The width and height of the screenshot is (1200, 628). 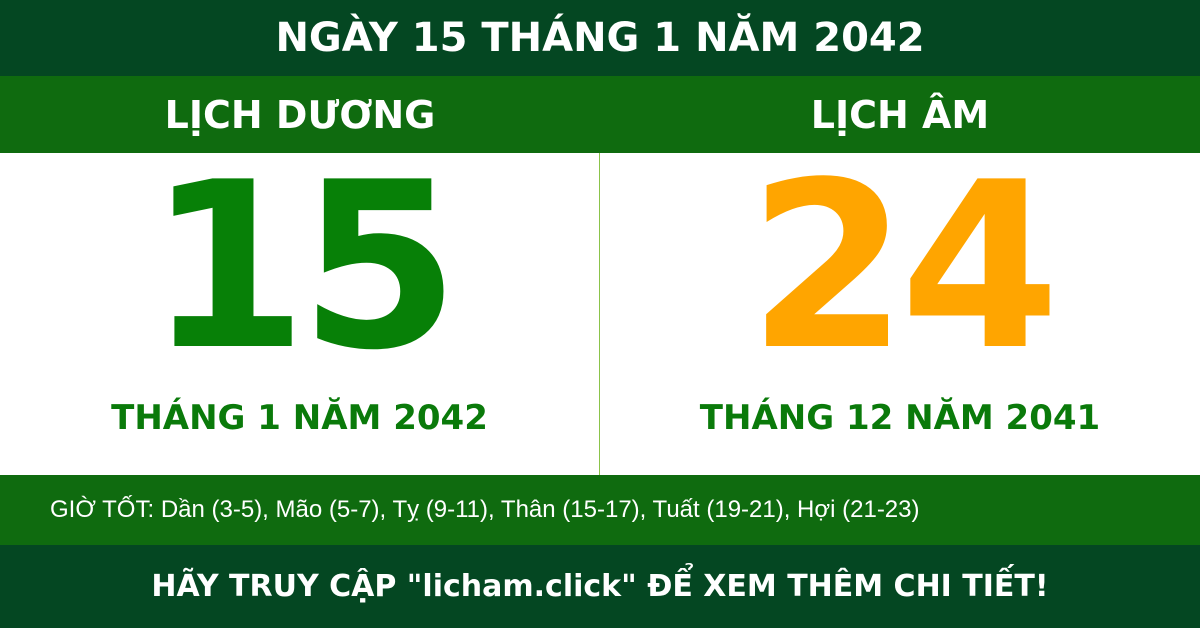 I want to click on lunar-day: 24, so click(x=903, y=267).